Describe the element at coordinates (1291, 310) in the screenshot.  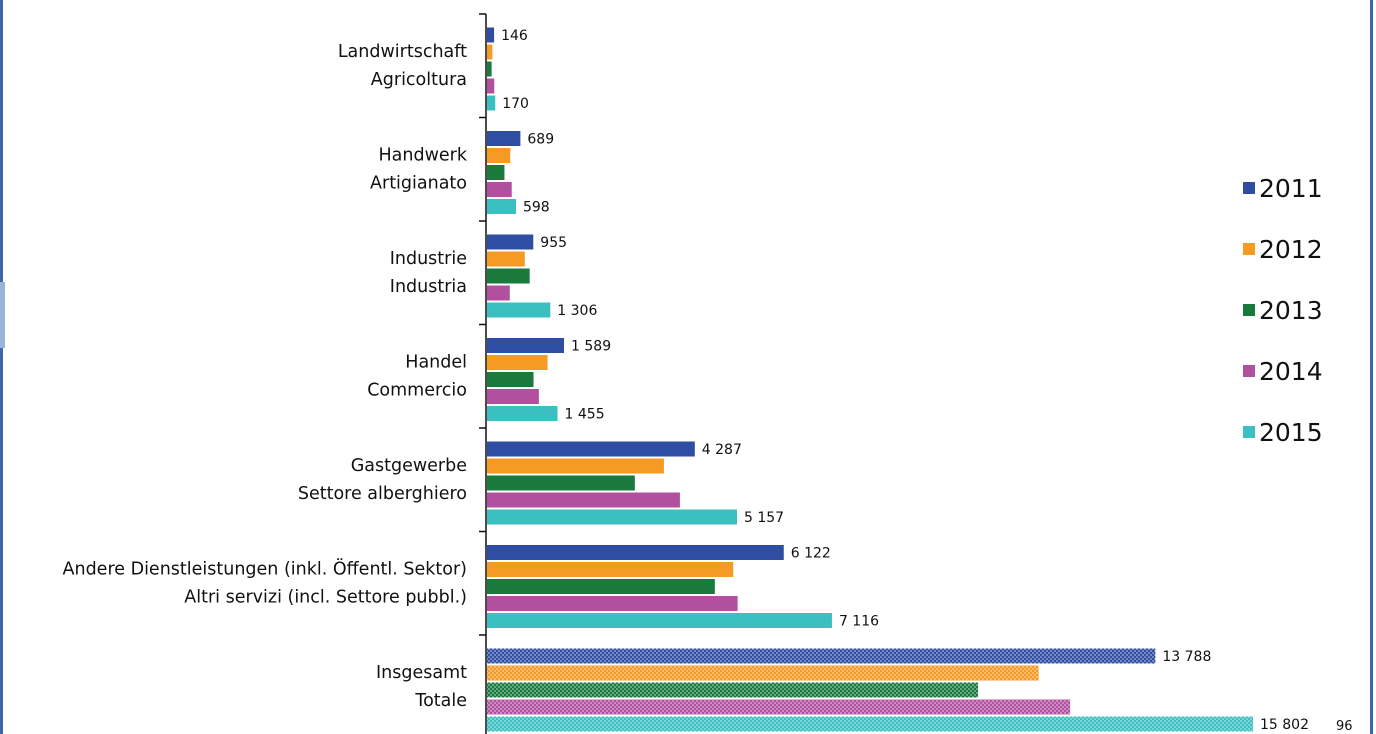
I see `legend-label-2013: 2013` at that location.